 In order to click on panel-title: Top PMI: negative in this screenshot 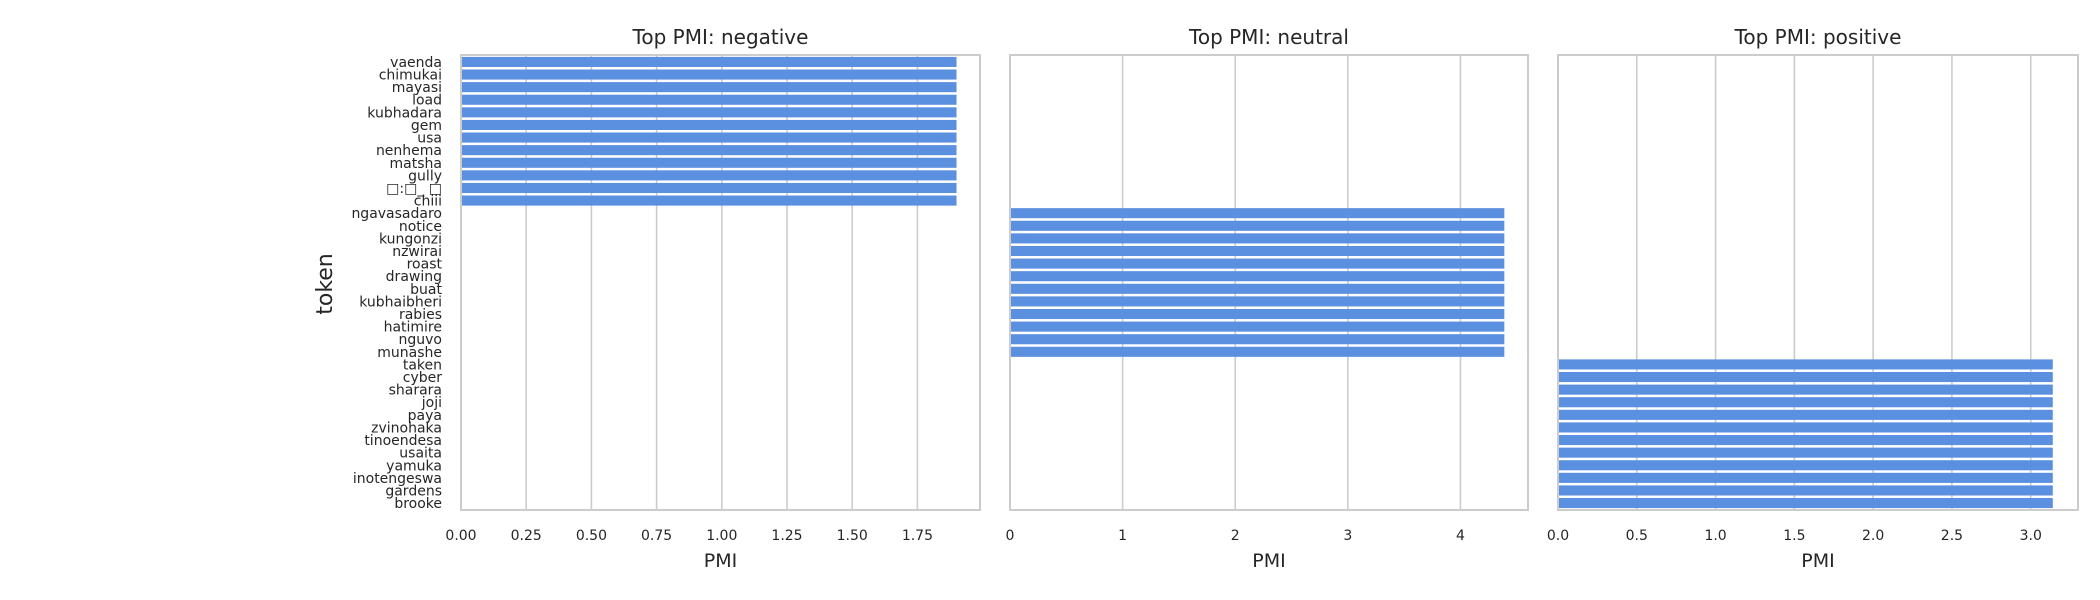, I will do `click(720, 37)`.